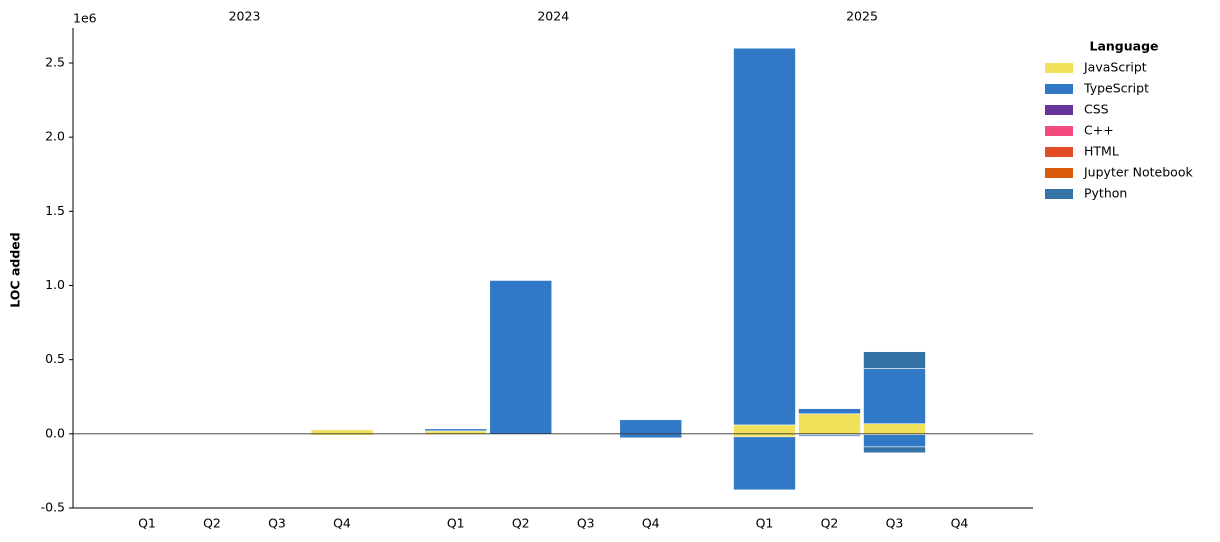 Image resolution: width=1220 pixels, height=542 pixels. Describe the element at coordinates (85, 18) in the screenshot. I see `offset-text: 1e6` at that location.